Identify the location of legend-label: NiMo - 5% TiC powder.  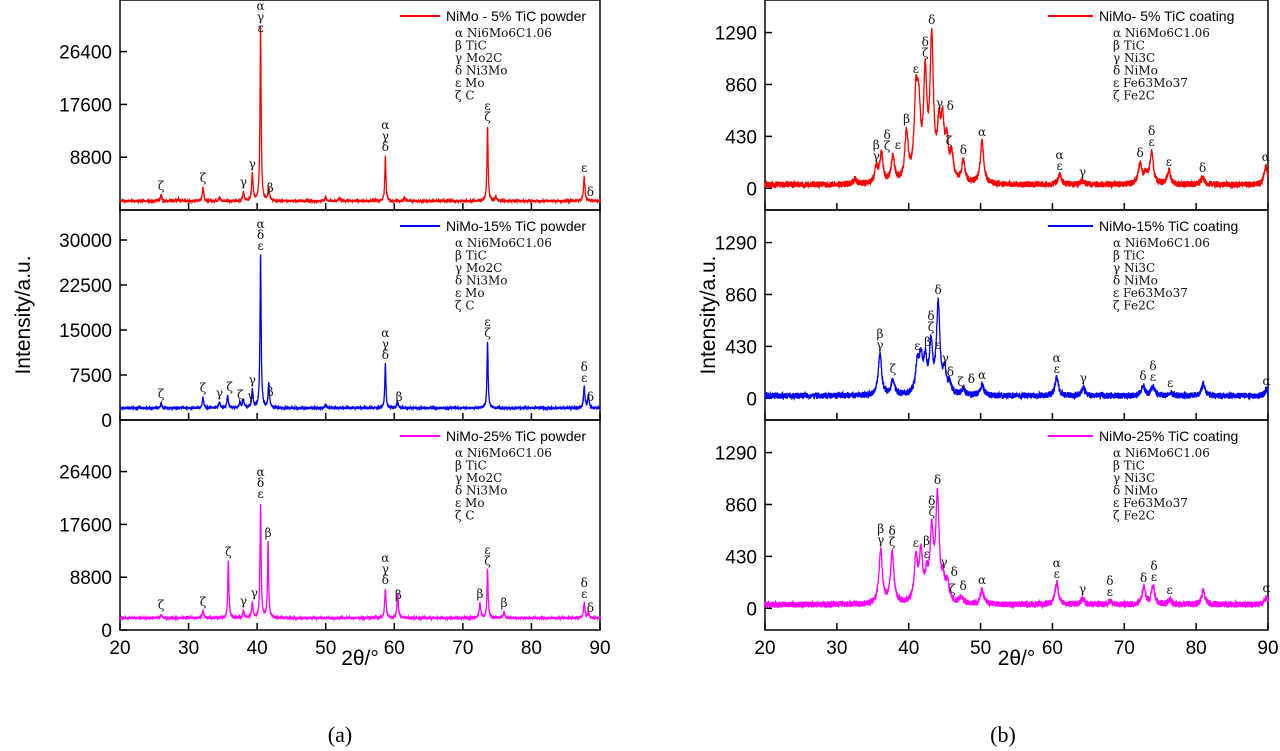
(516, 16).